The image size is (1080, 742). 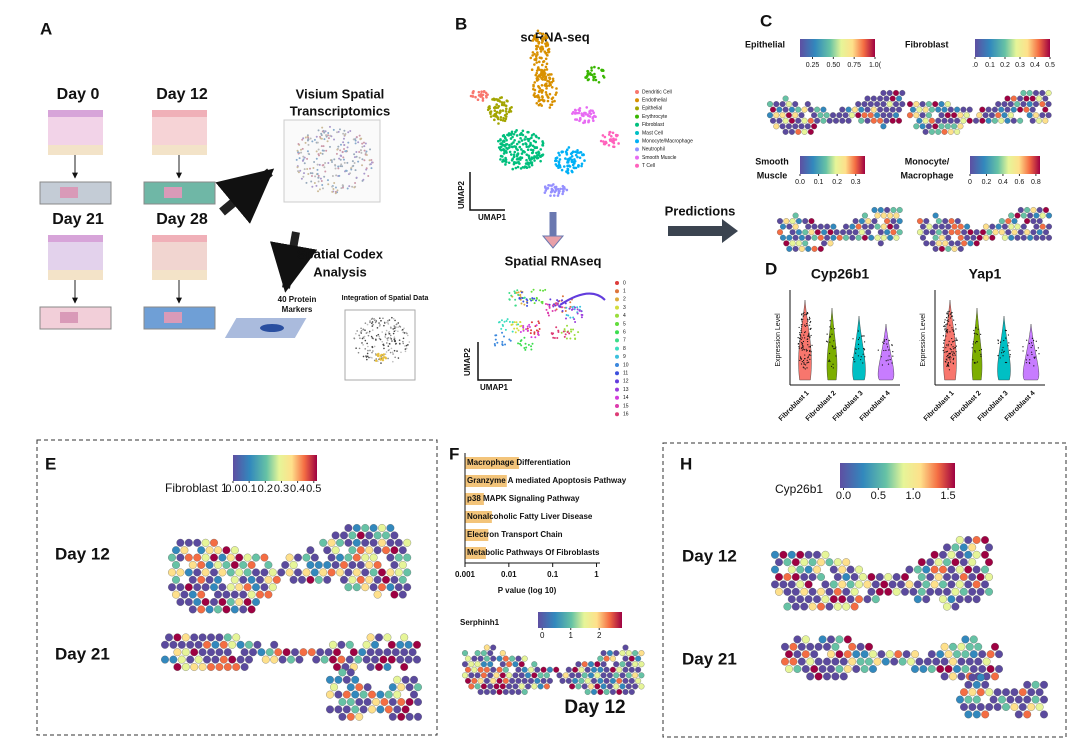 I want to click on label: 15, so click(x=626, y=406).